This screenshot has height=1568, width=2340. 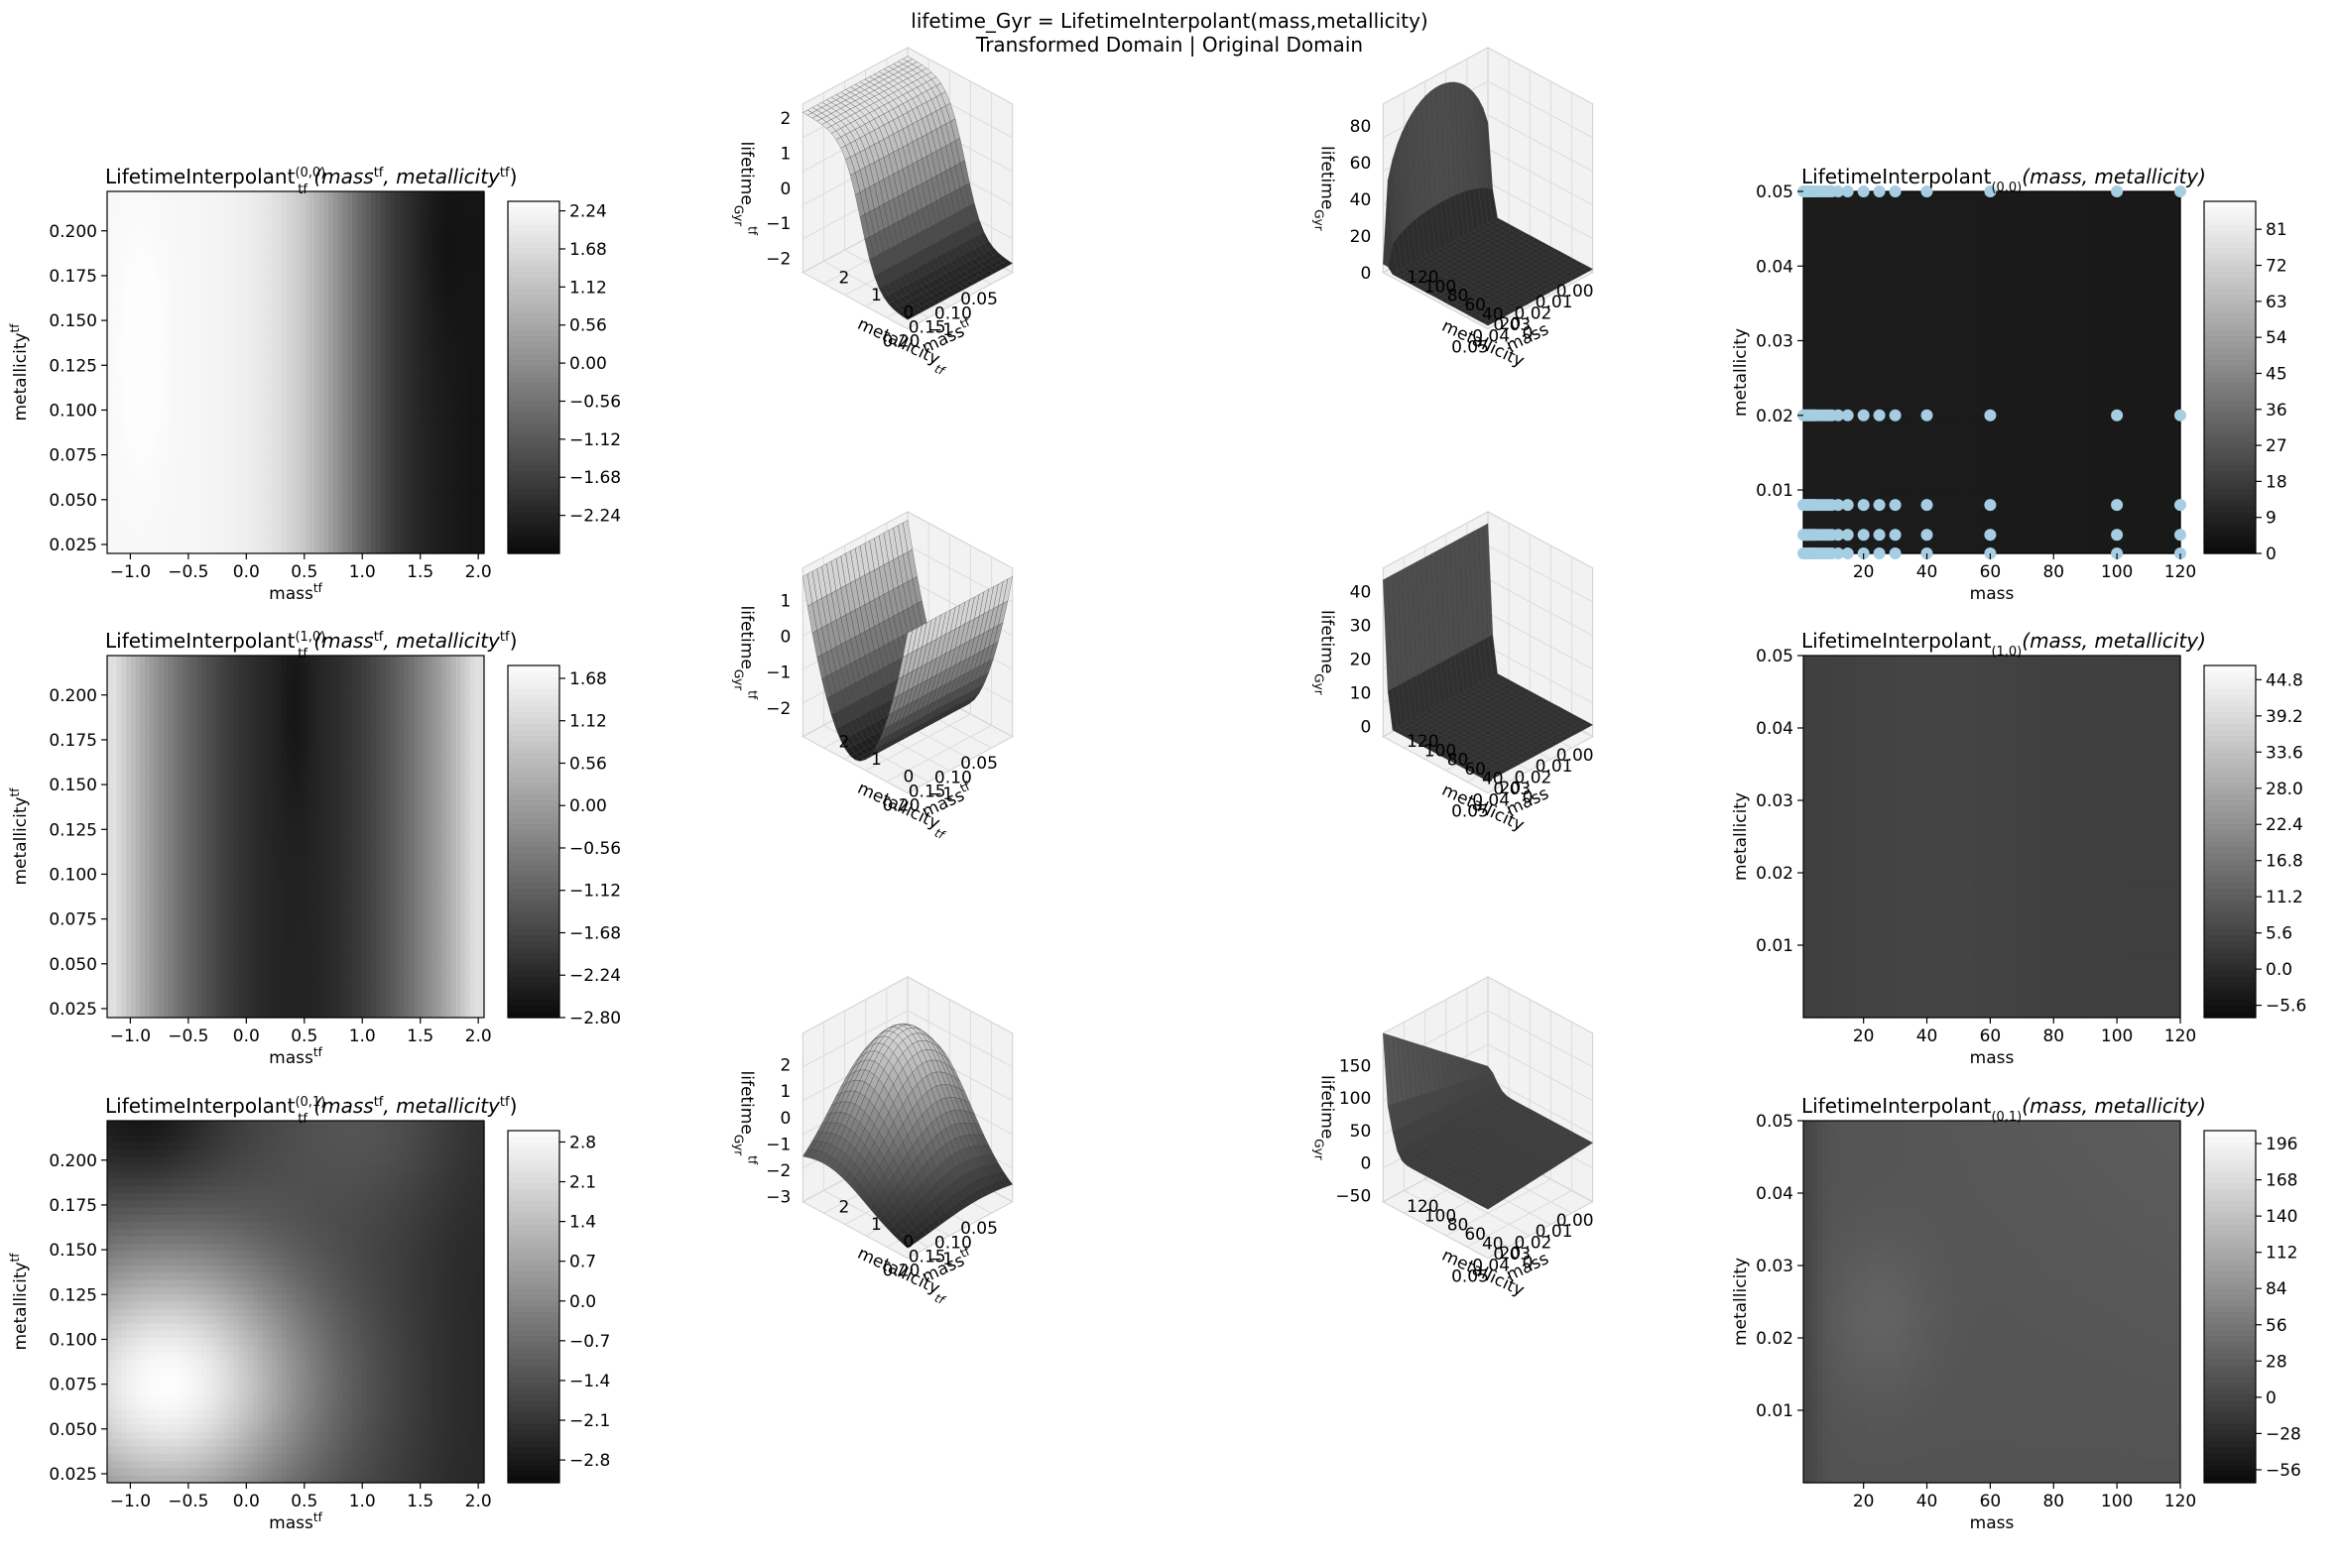 What do you see at coordinates (505, 173) in the screenshot?
I see `label-part: tf` at bounding box center [505, 173].